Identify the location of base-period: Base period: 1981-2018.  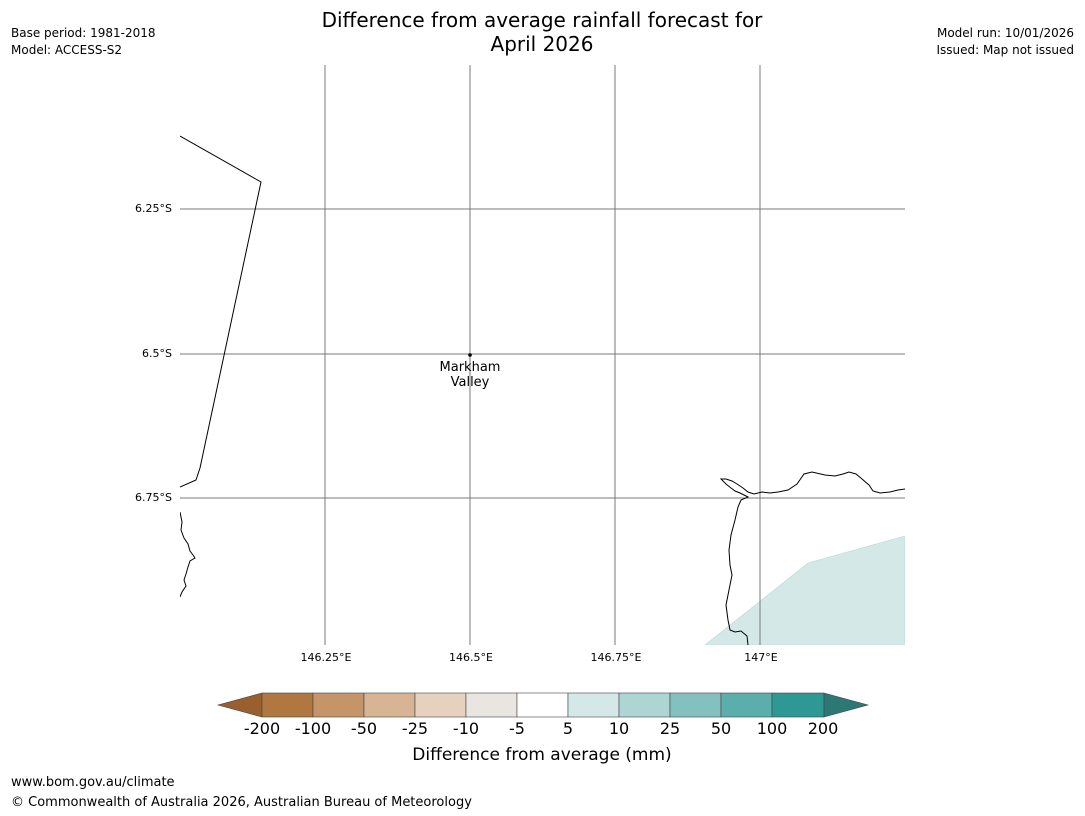
(83, 33).